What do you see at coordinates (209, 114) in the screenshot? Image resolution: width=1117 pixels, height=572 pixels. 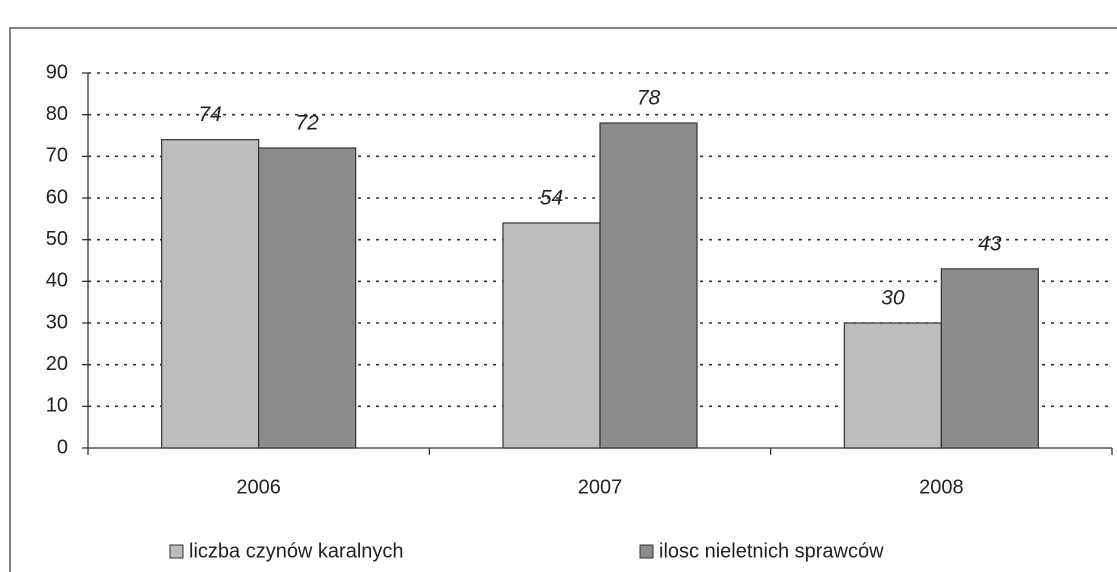 I see `data-label: 74` at bounding box center [209, 114].